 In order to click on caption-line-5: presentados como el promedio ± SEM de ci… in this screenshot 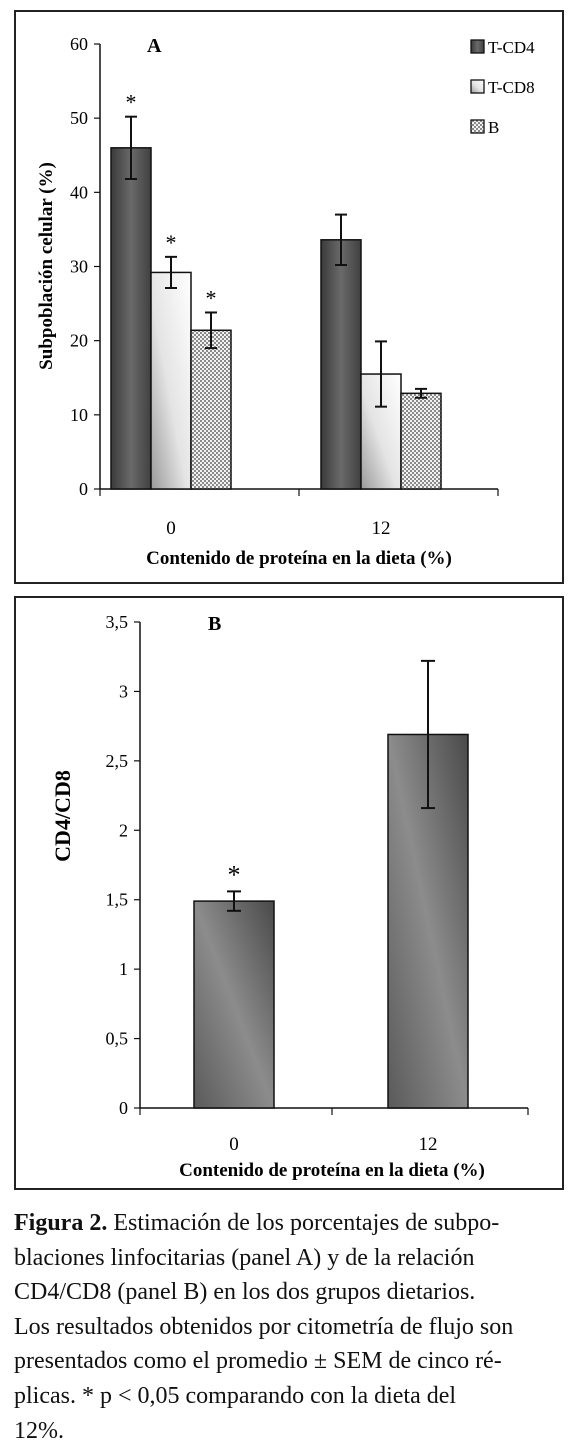, I will do `click(258, 1361)`.